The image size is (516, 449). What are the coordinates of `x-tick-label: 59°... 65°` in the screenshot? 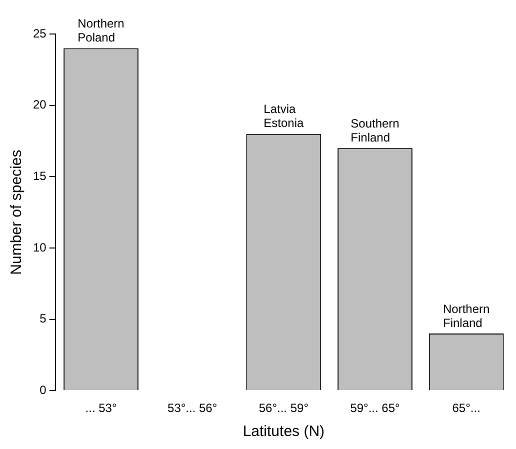 It's located at (375, 408).